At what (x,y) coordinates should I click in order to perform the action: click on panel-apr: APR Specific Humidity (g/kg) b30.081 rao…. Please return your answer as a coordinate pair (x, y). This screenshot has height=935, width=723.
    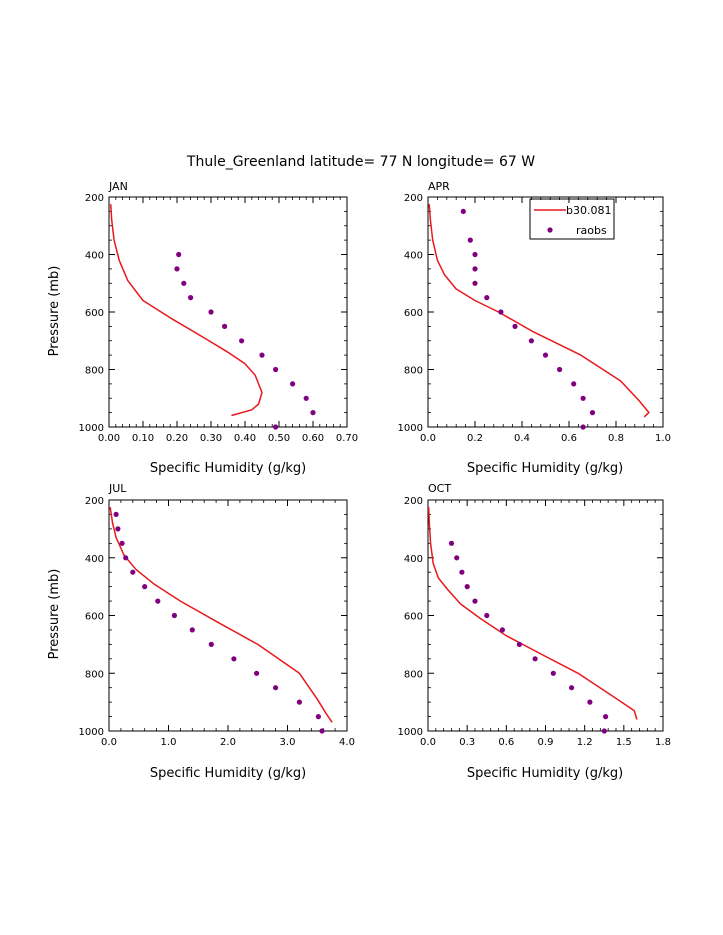
    Looking at the image, I should click on (534, 328).